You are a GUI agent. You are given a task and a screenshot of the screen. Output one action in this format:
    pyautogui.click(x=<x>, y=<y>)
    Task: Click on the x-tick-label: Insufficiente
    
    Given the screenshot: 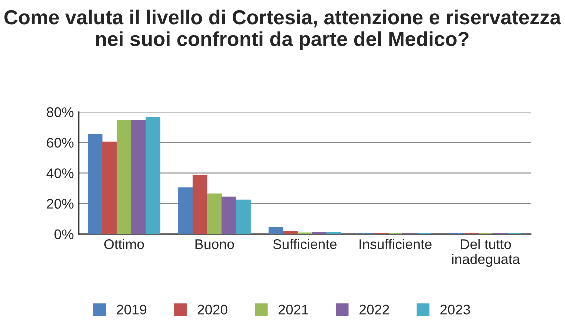 What is the action you would take?
    pyautogui.click(x=396, y=244)
    